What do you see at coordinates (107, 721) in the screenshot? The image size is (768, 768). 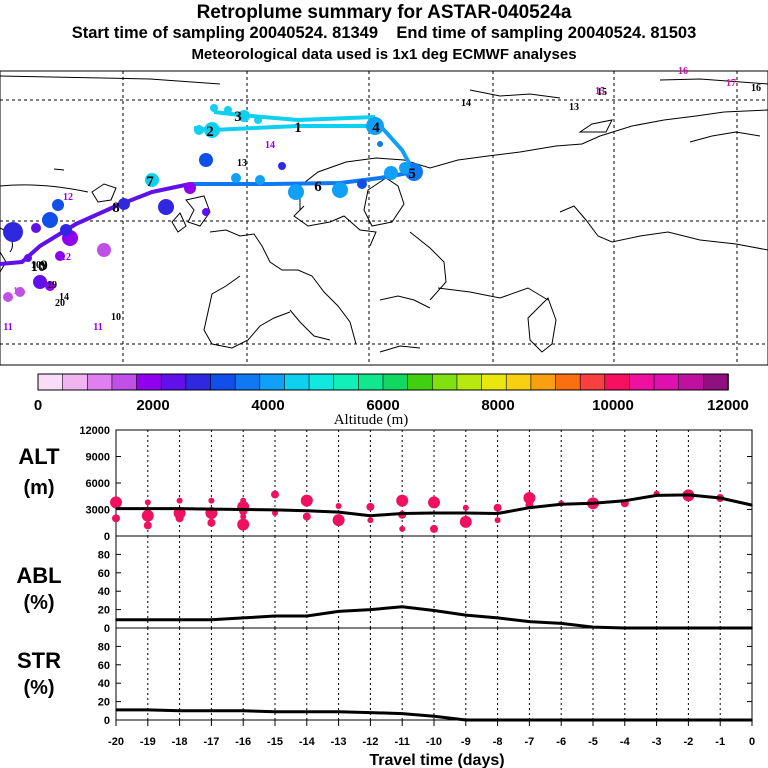 I see `y-tick-label: 0` at bounding box center [107, 721].